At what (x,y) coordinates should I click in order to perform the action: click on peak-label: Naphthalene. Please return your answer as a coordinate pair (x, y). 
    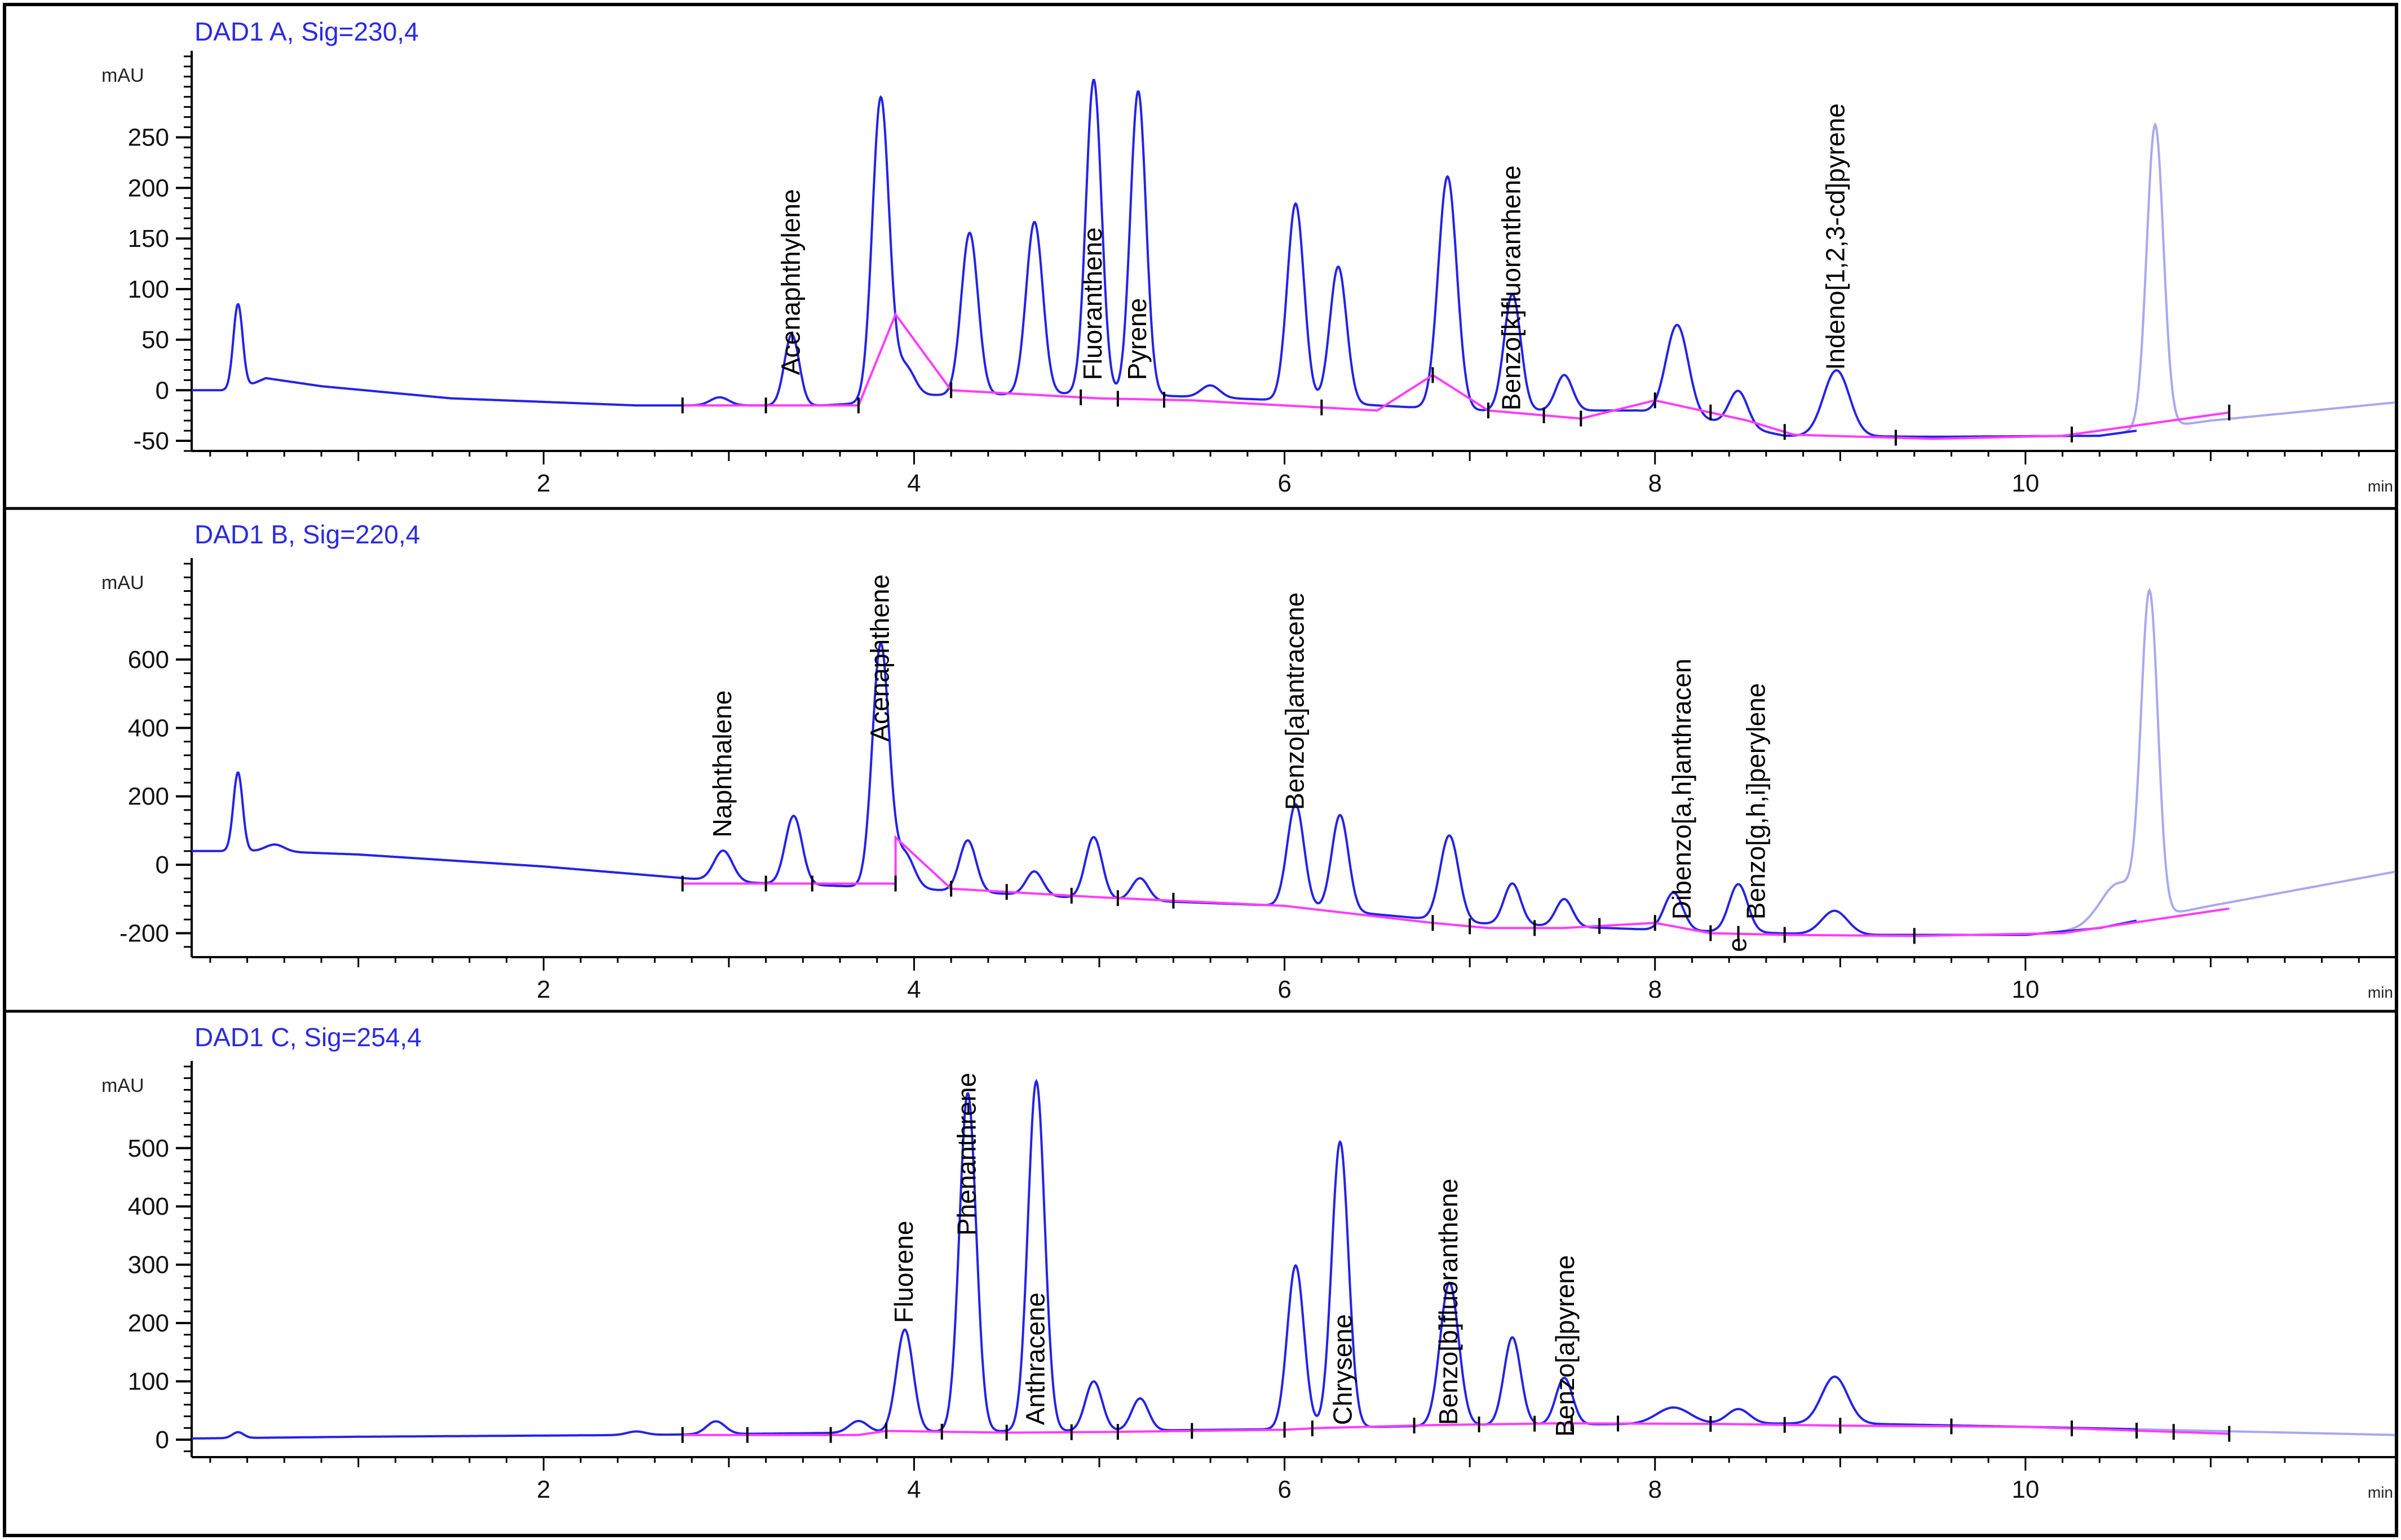
    Looking at the image, I should click on (722, 765).